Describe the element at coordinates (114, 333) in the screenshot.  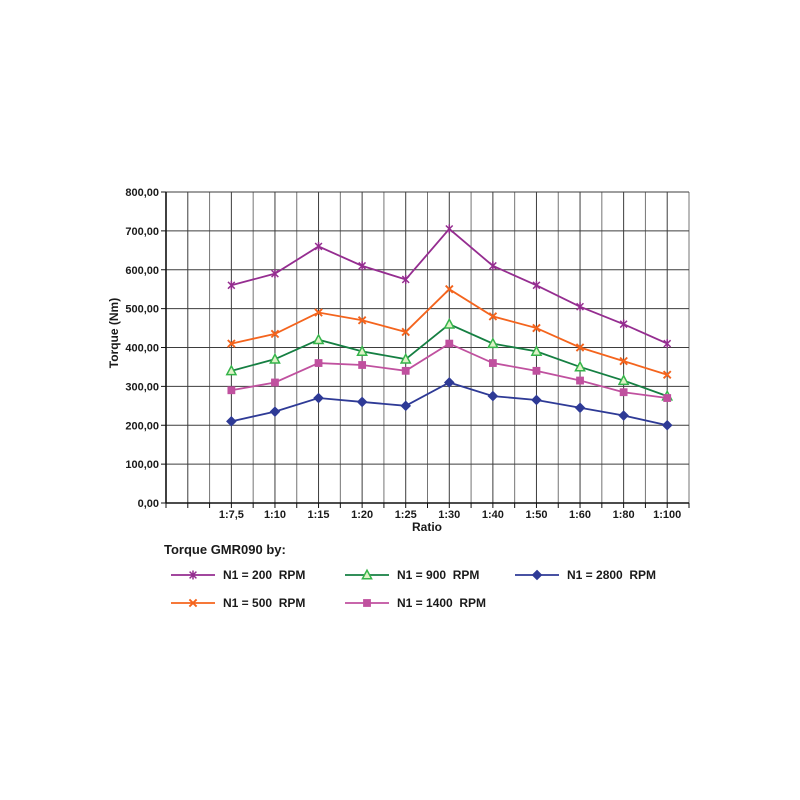
I see `y-axis-title: Torque (Nm)` at that location.